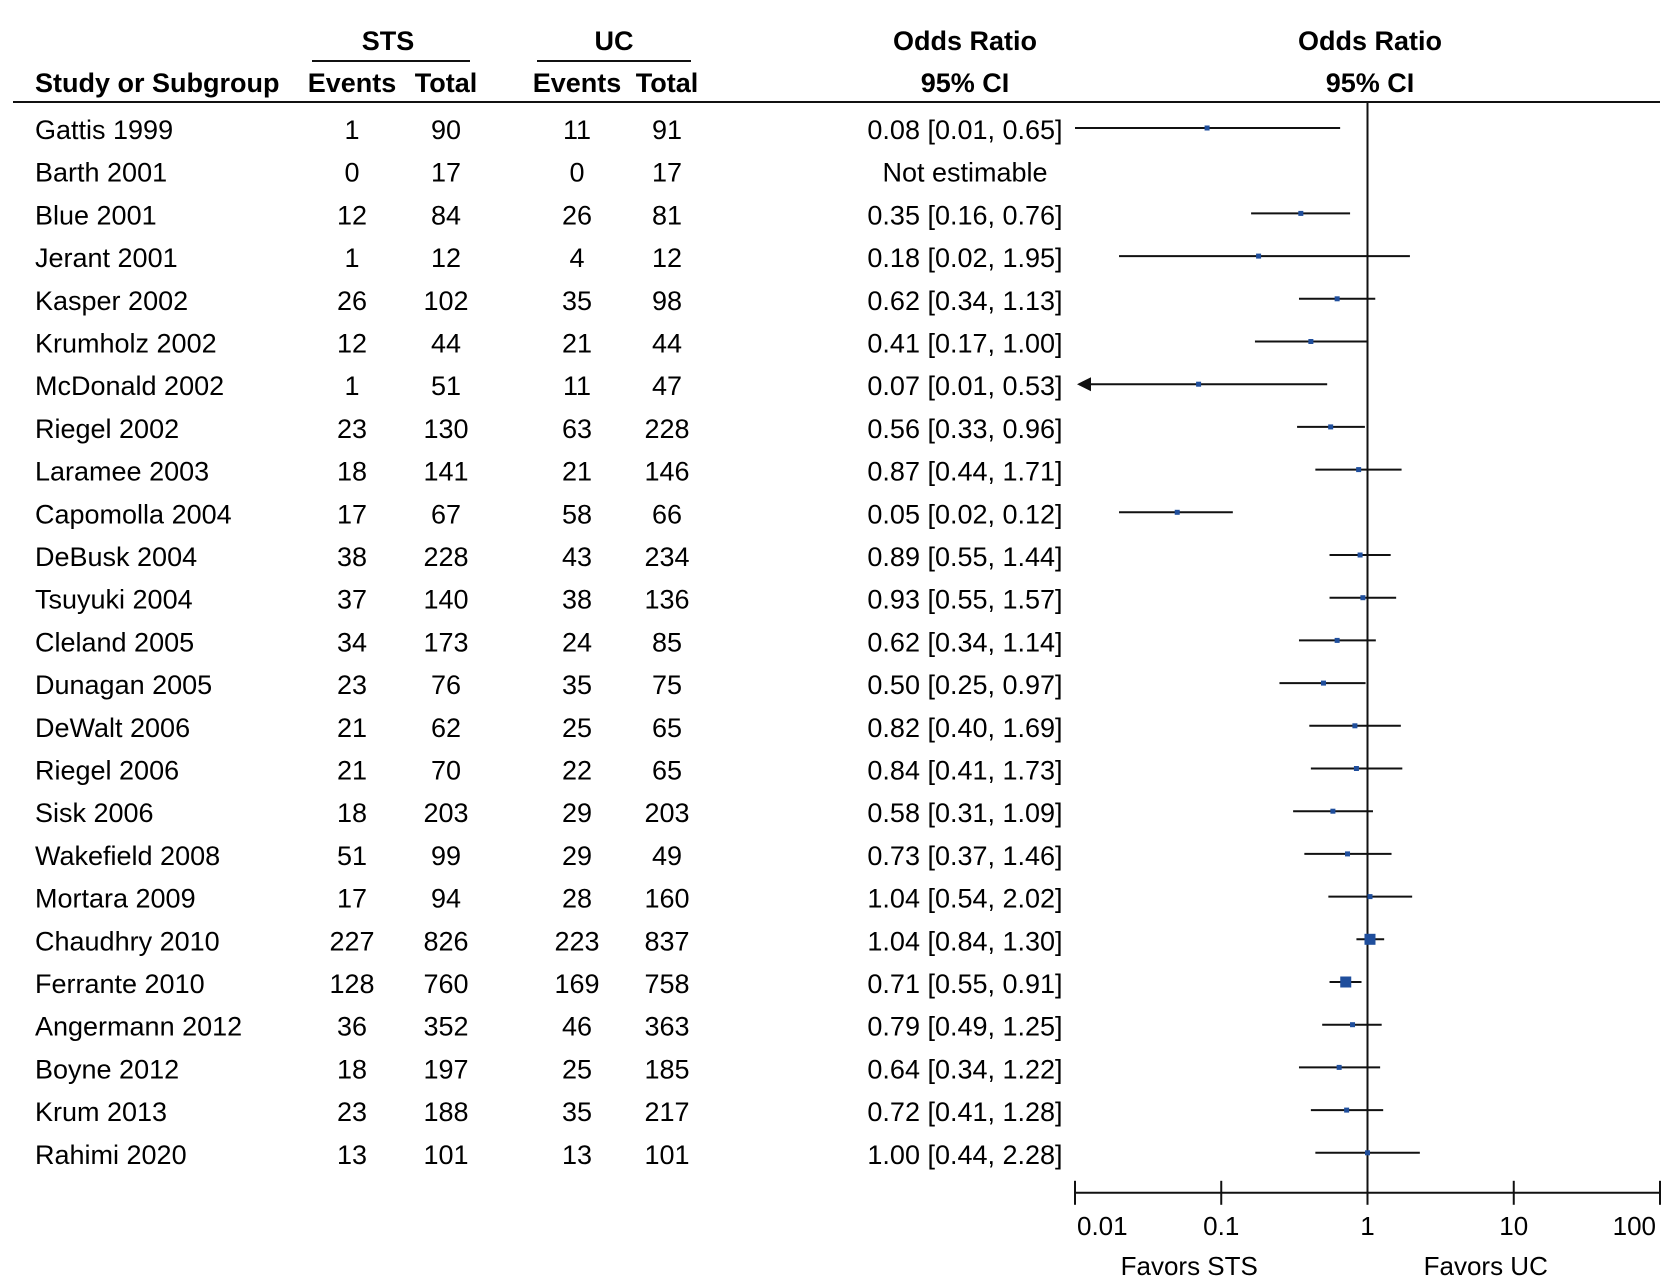 Image resolution: width=1673 pixels, height=1284 pixels. What do you see at coordinates (1189, 1266) in the screenshot?
I see `favors-left-label: Favors STS` at bounding box center [1189, 1266].